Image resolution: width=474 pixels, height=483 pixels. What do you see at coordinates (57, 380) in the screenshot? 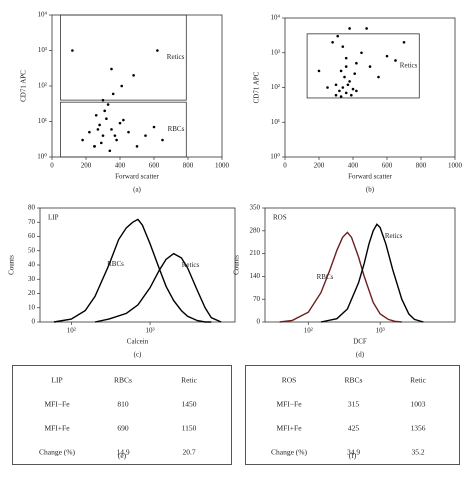
I see `table-cell: LIP` at bounding box center [57, 380].